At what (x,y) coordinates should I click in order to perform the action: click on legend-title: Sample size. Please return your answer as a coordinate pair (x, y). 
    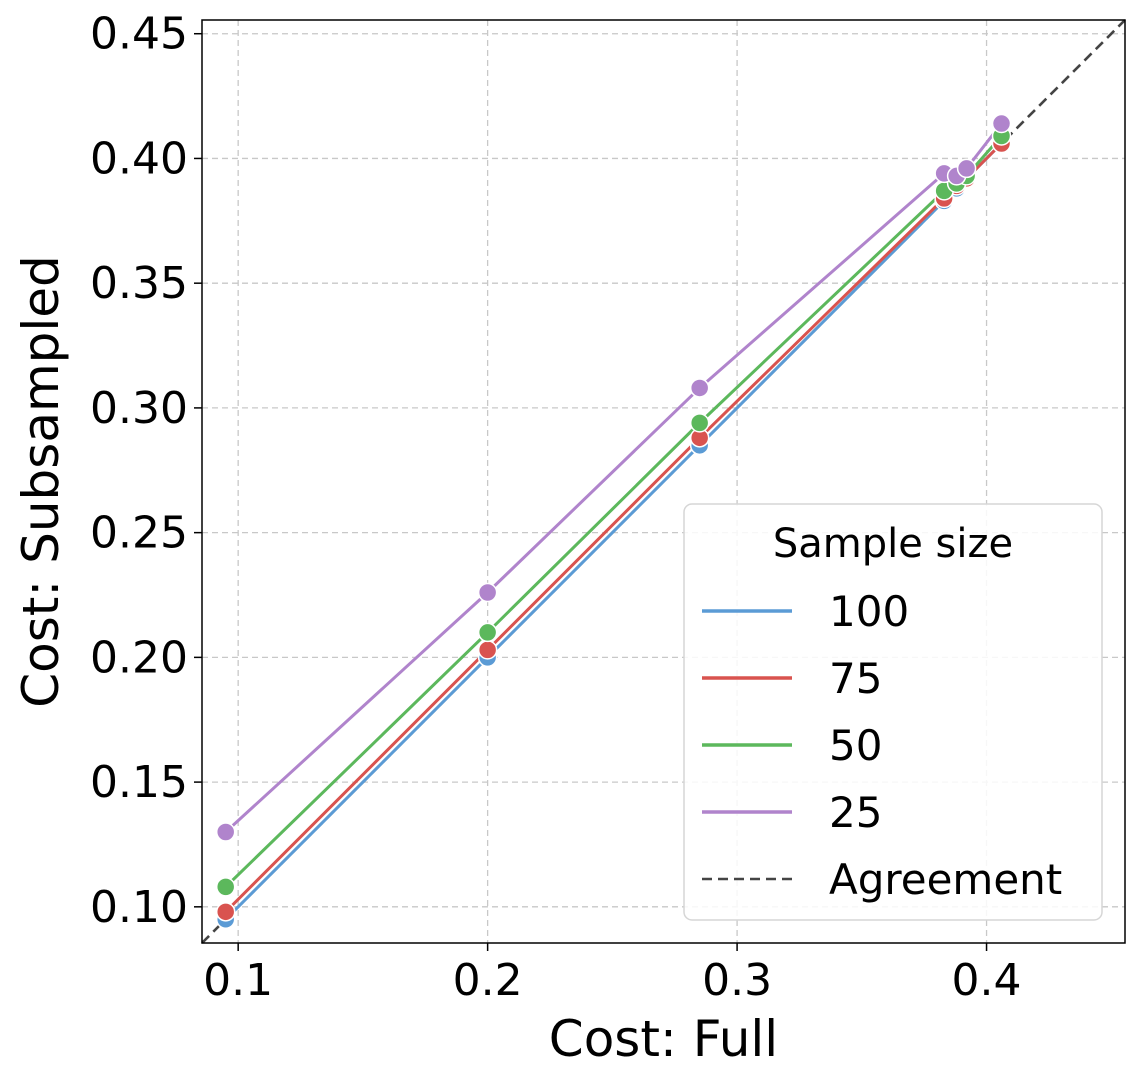
    Looking at the image, I should click on (893, 544).